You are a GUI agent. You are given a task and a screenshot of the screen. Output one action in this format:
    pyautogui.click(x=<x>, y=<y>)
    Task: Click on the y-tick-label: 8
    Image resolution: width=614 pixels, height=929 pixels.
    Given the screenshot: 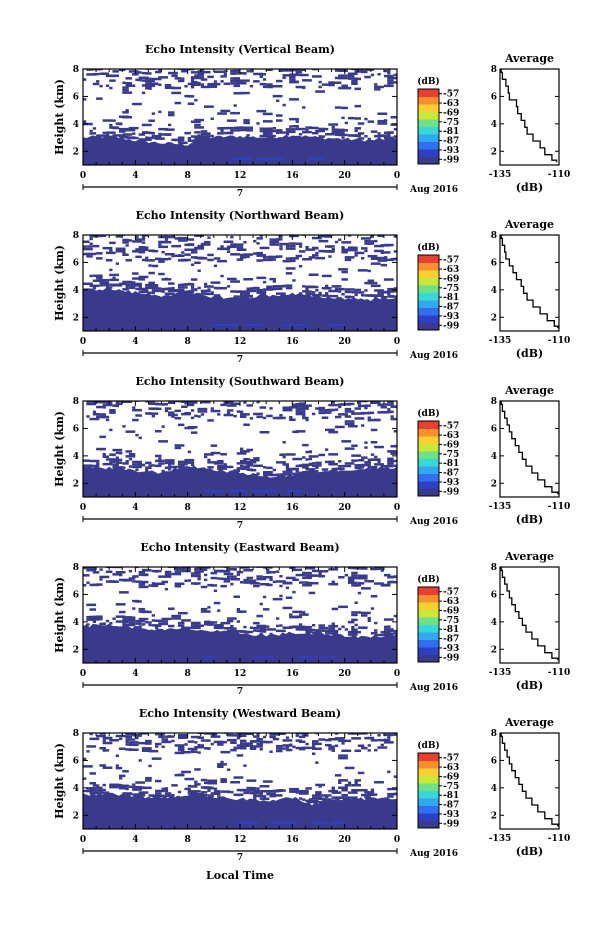 What is the action you would take?
    pyautogui.click(x=76, y=236)
    